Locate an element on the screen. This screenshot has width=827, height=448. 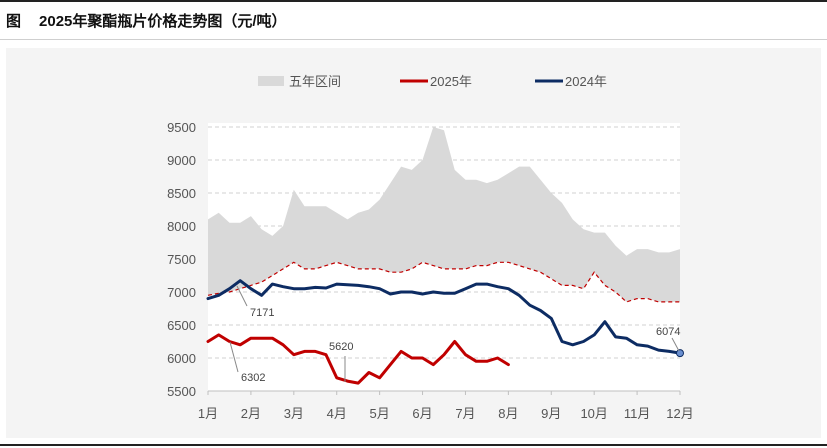
y-tick-8500: 8500 is located at coordinates (181, 193).